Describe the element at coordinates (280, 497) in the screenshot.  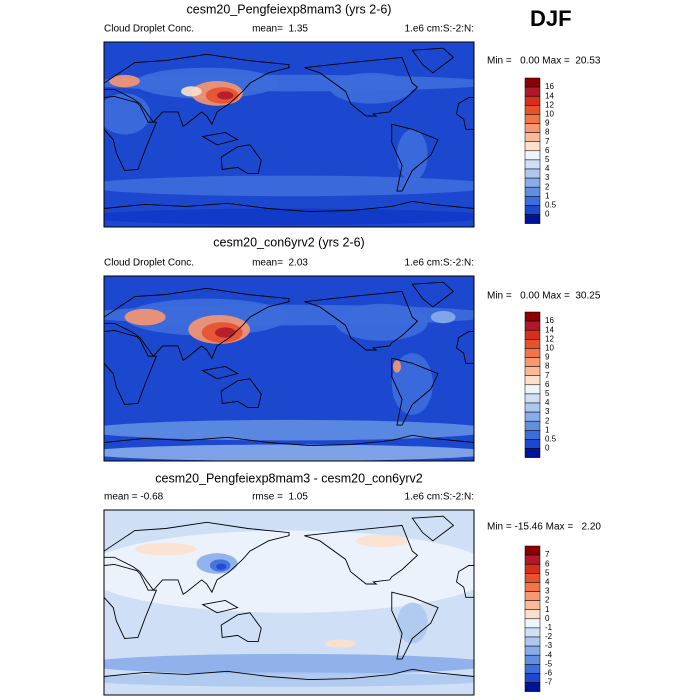
I see `panel-center-label: rmse = 1.05` at that location.